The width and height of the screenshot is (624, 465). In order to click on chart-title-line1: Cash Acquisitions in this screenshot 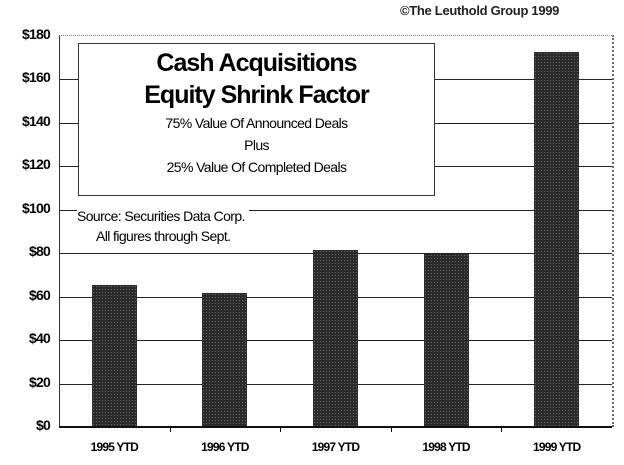, I will do `click(256, 63)`.